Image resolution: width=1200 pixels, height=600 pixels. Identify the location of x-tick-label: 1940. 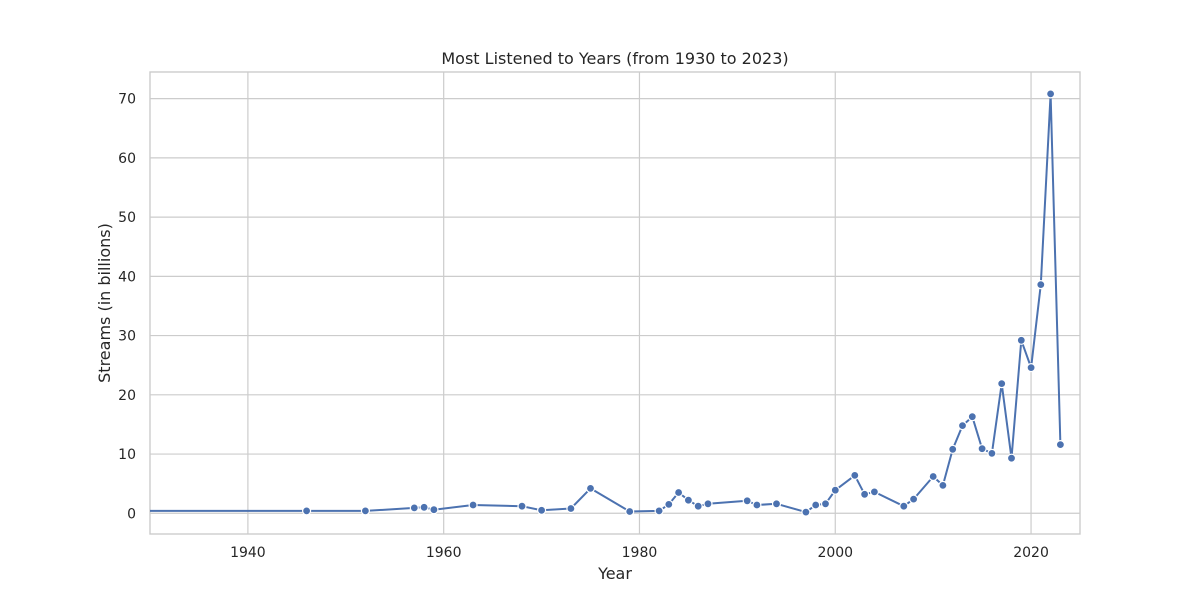
(248, 553).